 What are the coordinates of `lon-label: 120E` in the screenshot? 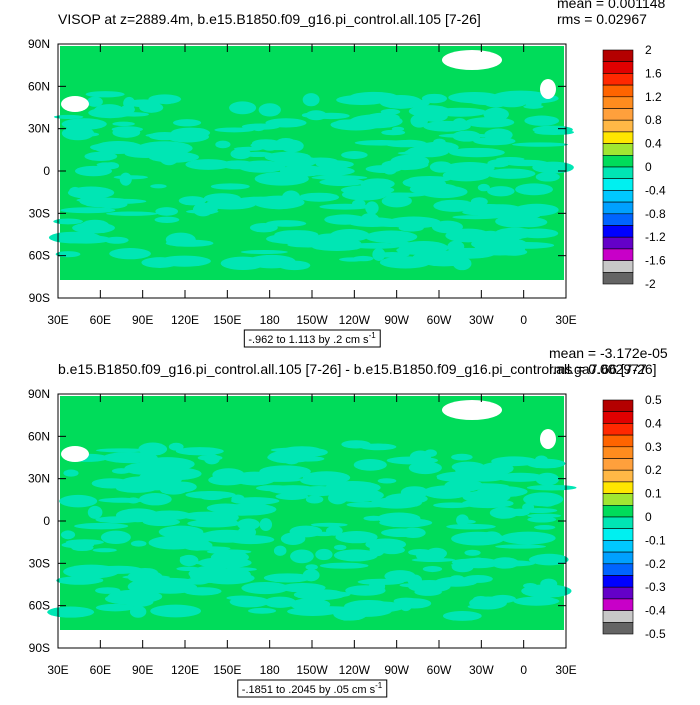 It's located at (185, 320).